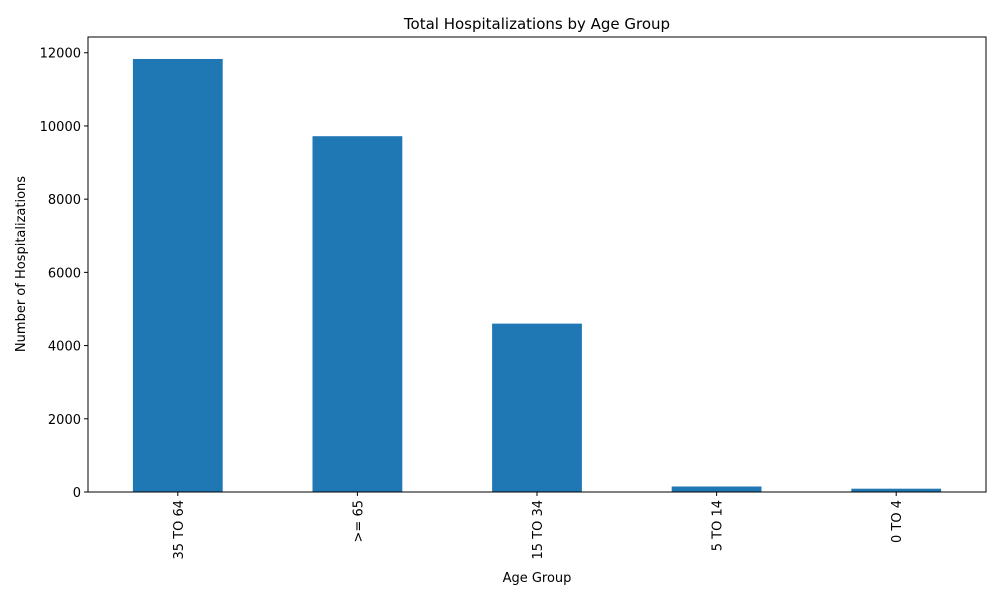  Describe the element at coordinates (537, 578) in the screenshot. I see `x-axis-label: Age Group` at that location.